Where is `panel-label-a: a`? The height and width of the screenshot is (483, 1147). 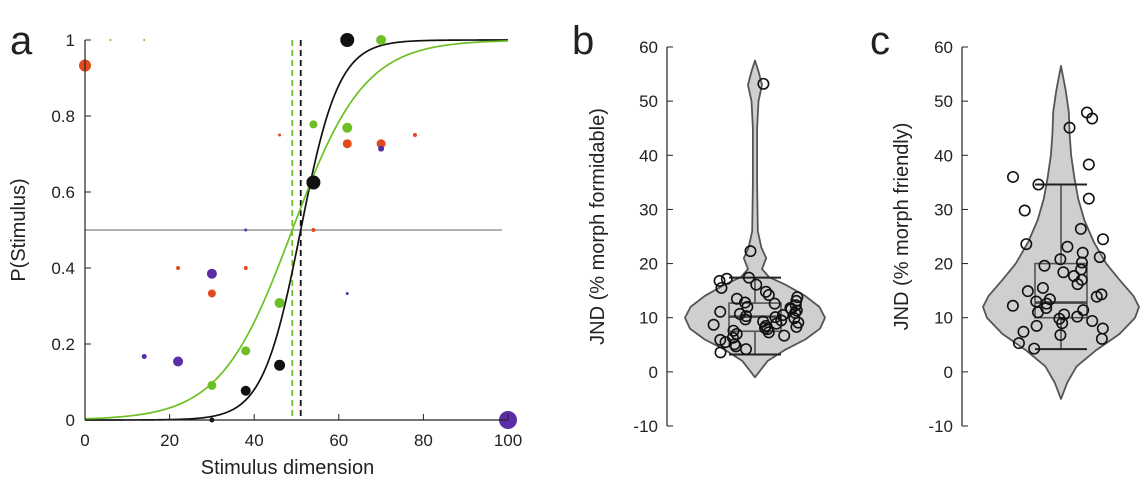
panel-label-a: a is located at coordinates (21, 41).